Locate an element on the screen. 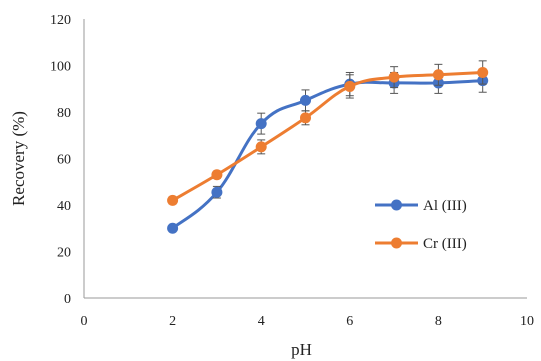  y-tick-label: 60 is located at coordinates (64, 160).